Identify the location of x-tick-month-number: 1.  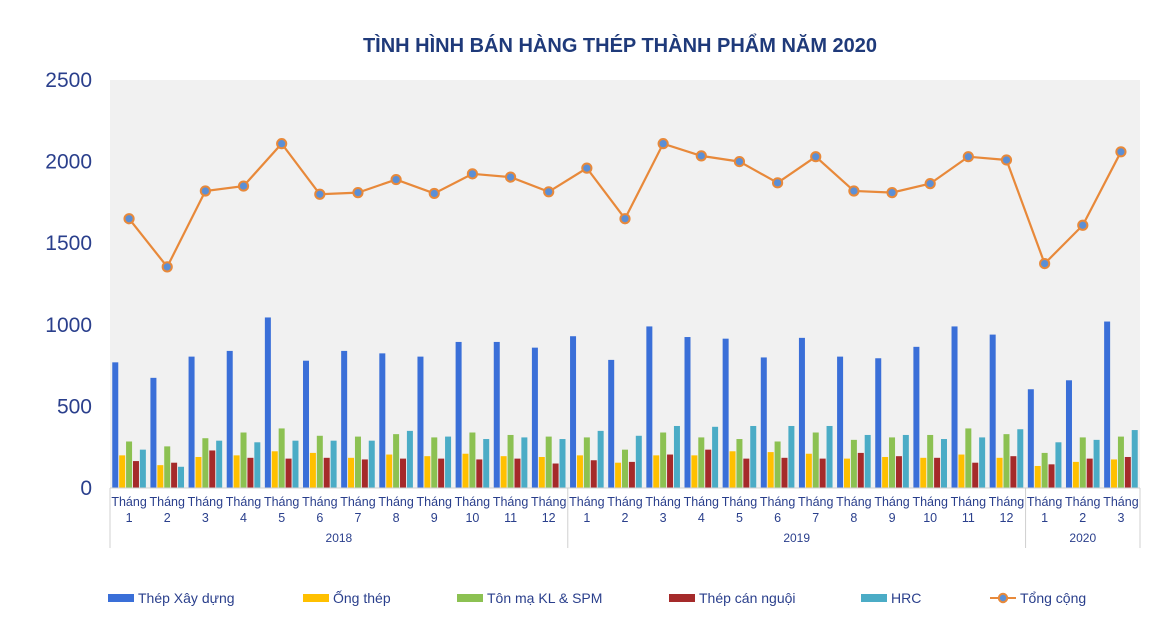
(129, 518).